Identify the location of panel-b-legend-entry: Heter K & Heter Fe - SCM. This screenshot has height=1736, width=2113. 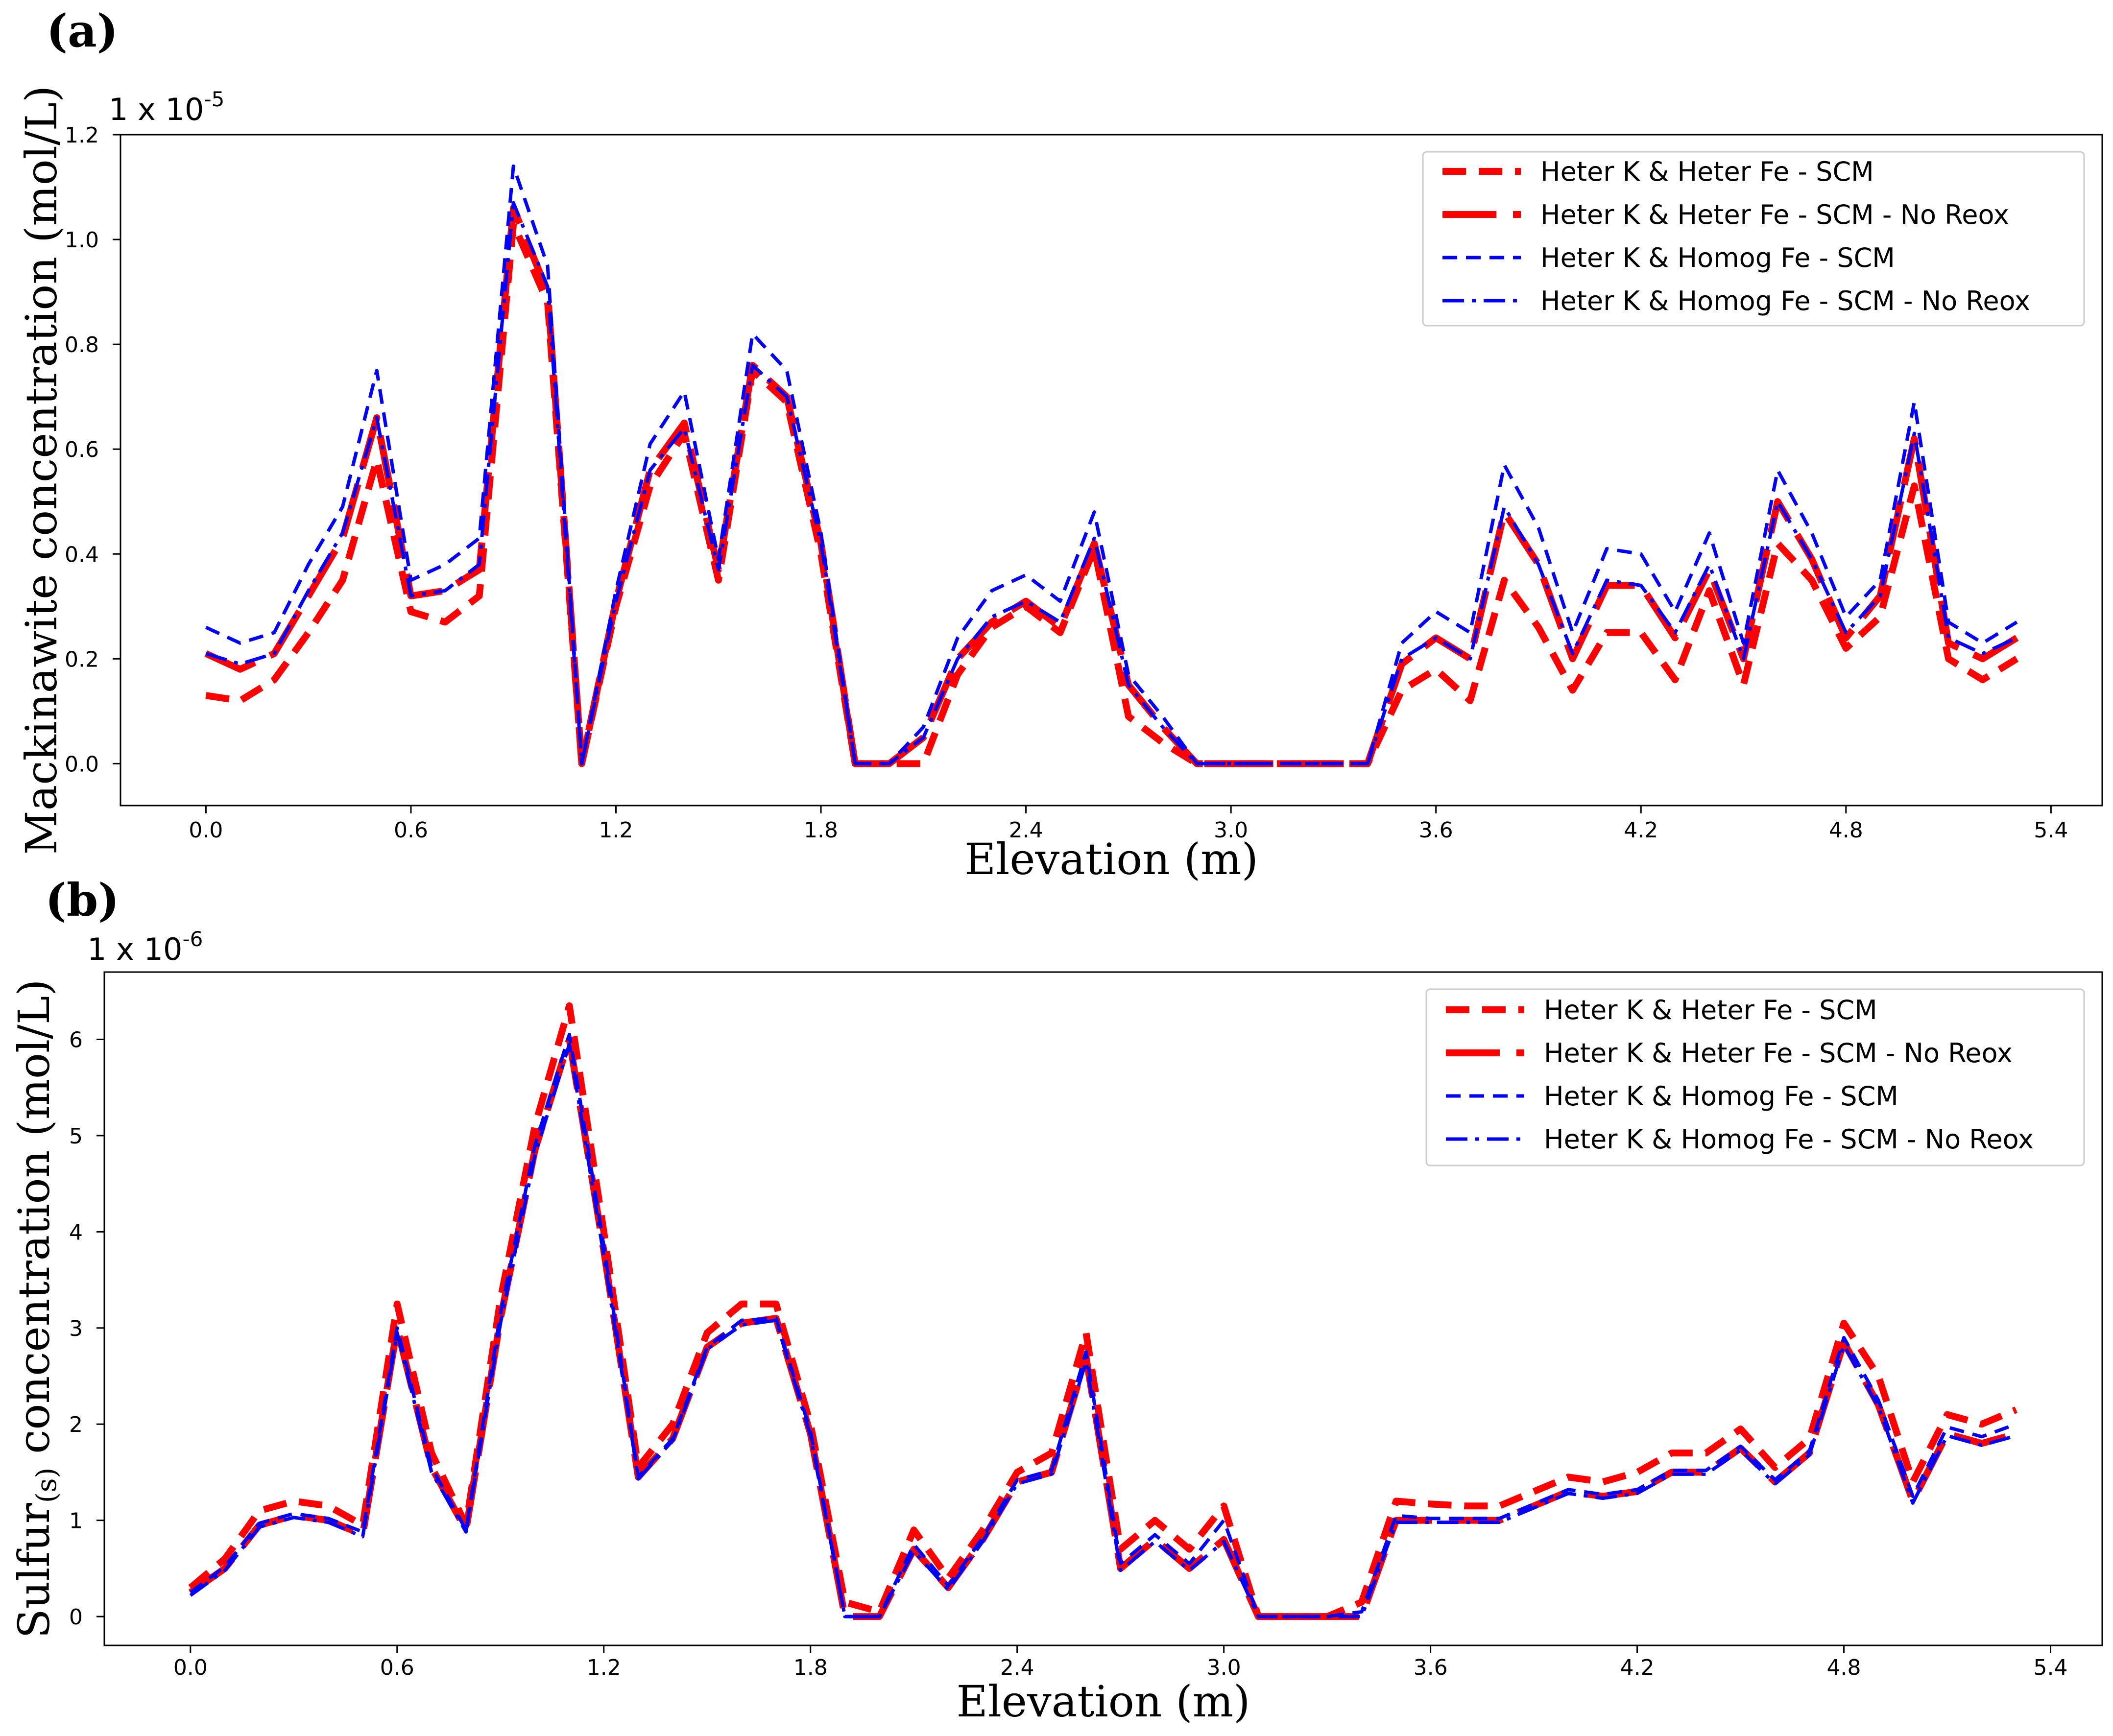
(1710, 1010).